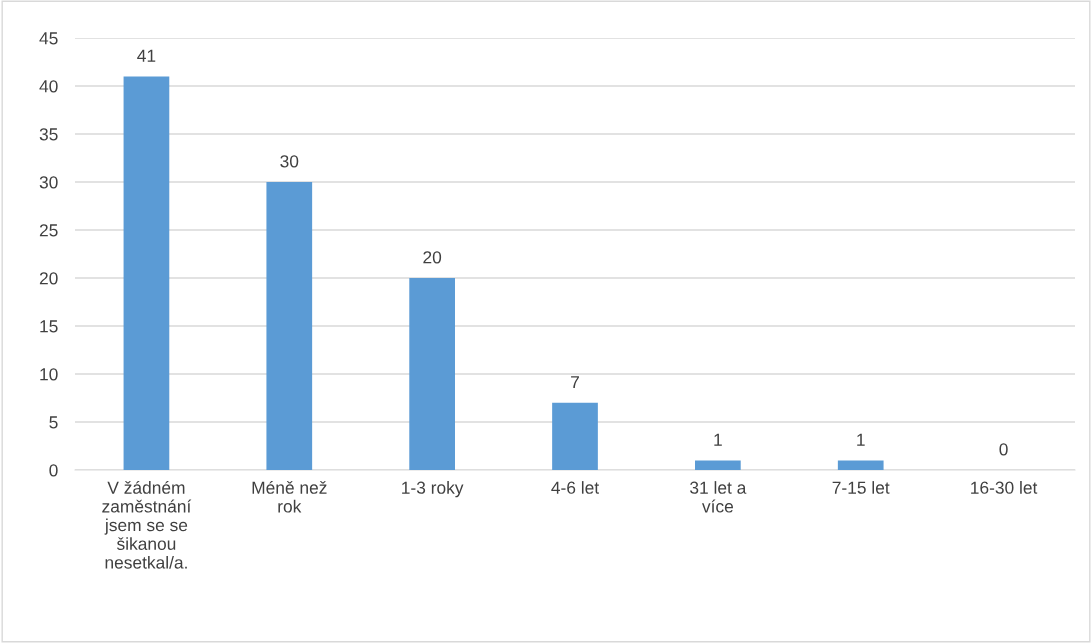 The image size is (1092, 643). I want to click on y-tick-label: 45, so click(48, 38).